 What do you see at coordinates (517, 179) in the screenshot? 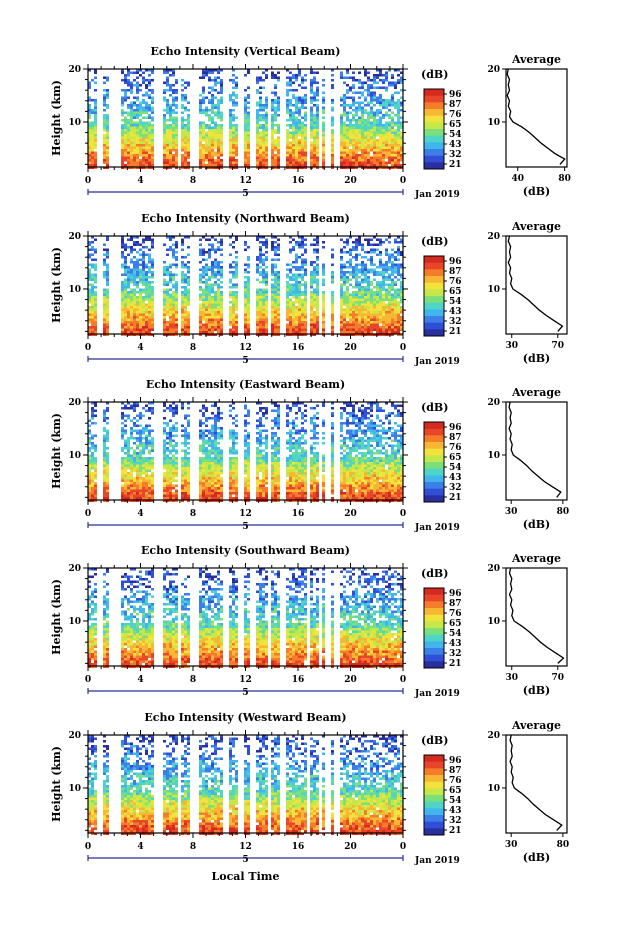
I see `profile-x-tick-label: 40` at bounding box center [517, 179].